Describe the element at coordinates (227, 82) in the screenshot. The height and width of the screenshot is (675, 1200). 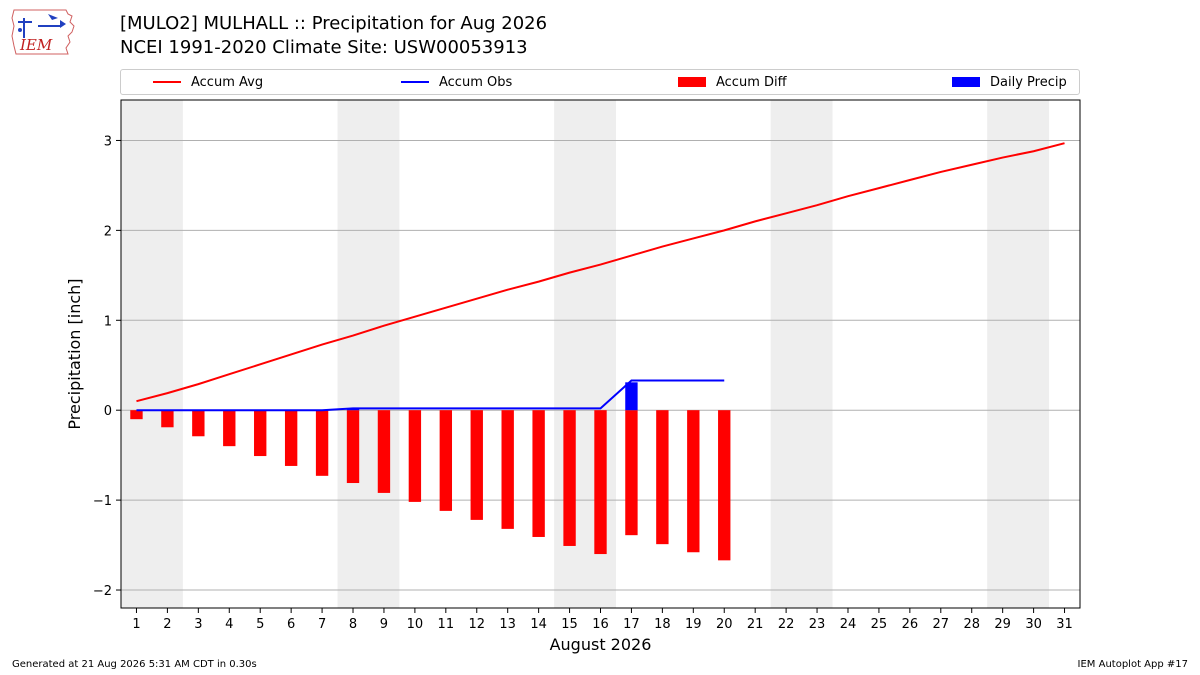
I see `legend-label: Accum Avg` at that location.